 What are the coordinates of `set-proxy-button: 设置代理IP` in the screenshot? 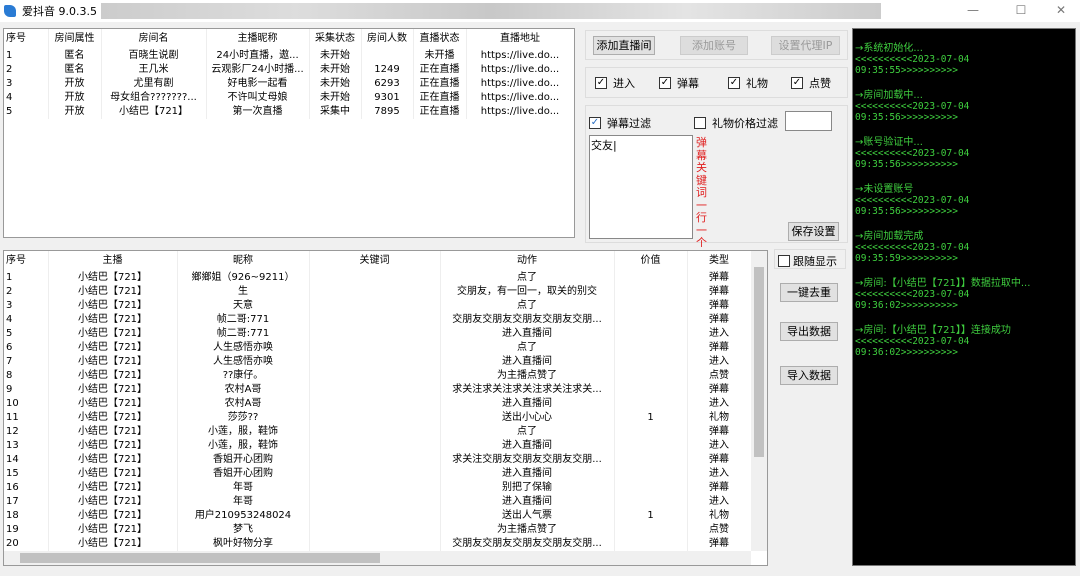 It's located at (805, 45).